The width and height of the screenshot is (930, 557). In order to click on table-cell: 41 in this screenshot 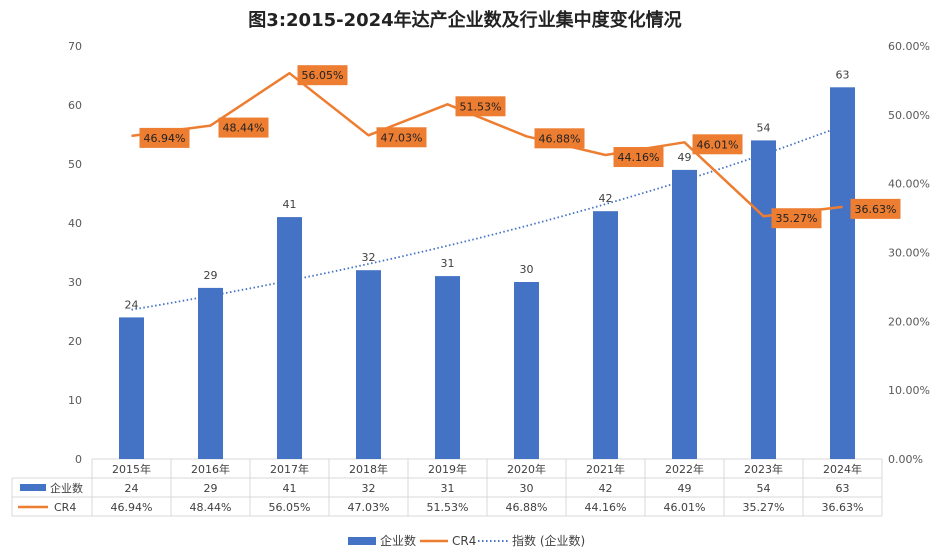, I will do `click(290, 488)`.